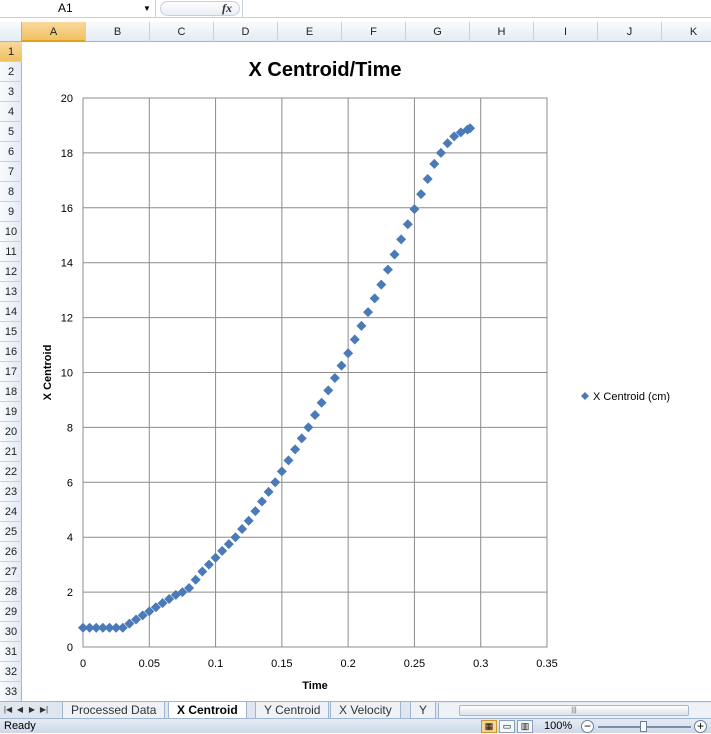 Image resolution: width=711 pixels, height=734 pixels. Describe the element at coordinates (8, 709) in the screenshot. I see `first-sheet-icon: |◀` at that location.